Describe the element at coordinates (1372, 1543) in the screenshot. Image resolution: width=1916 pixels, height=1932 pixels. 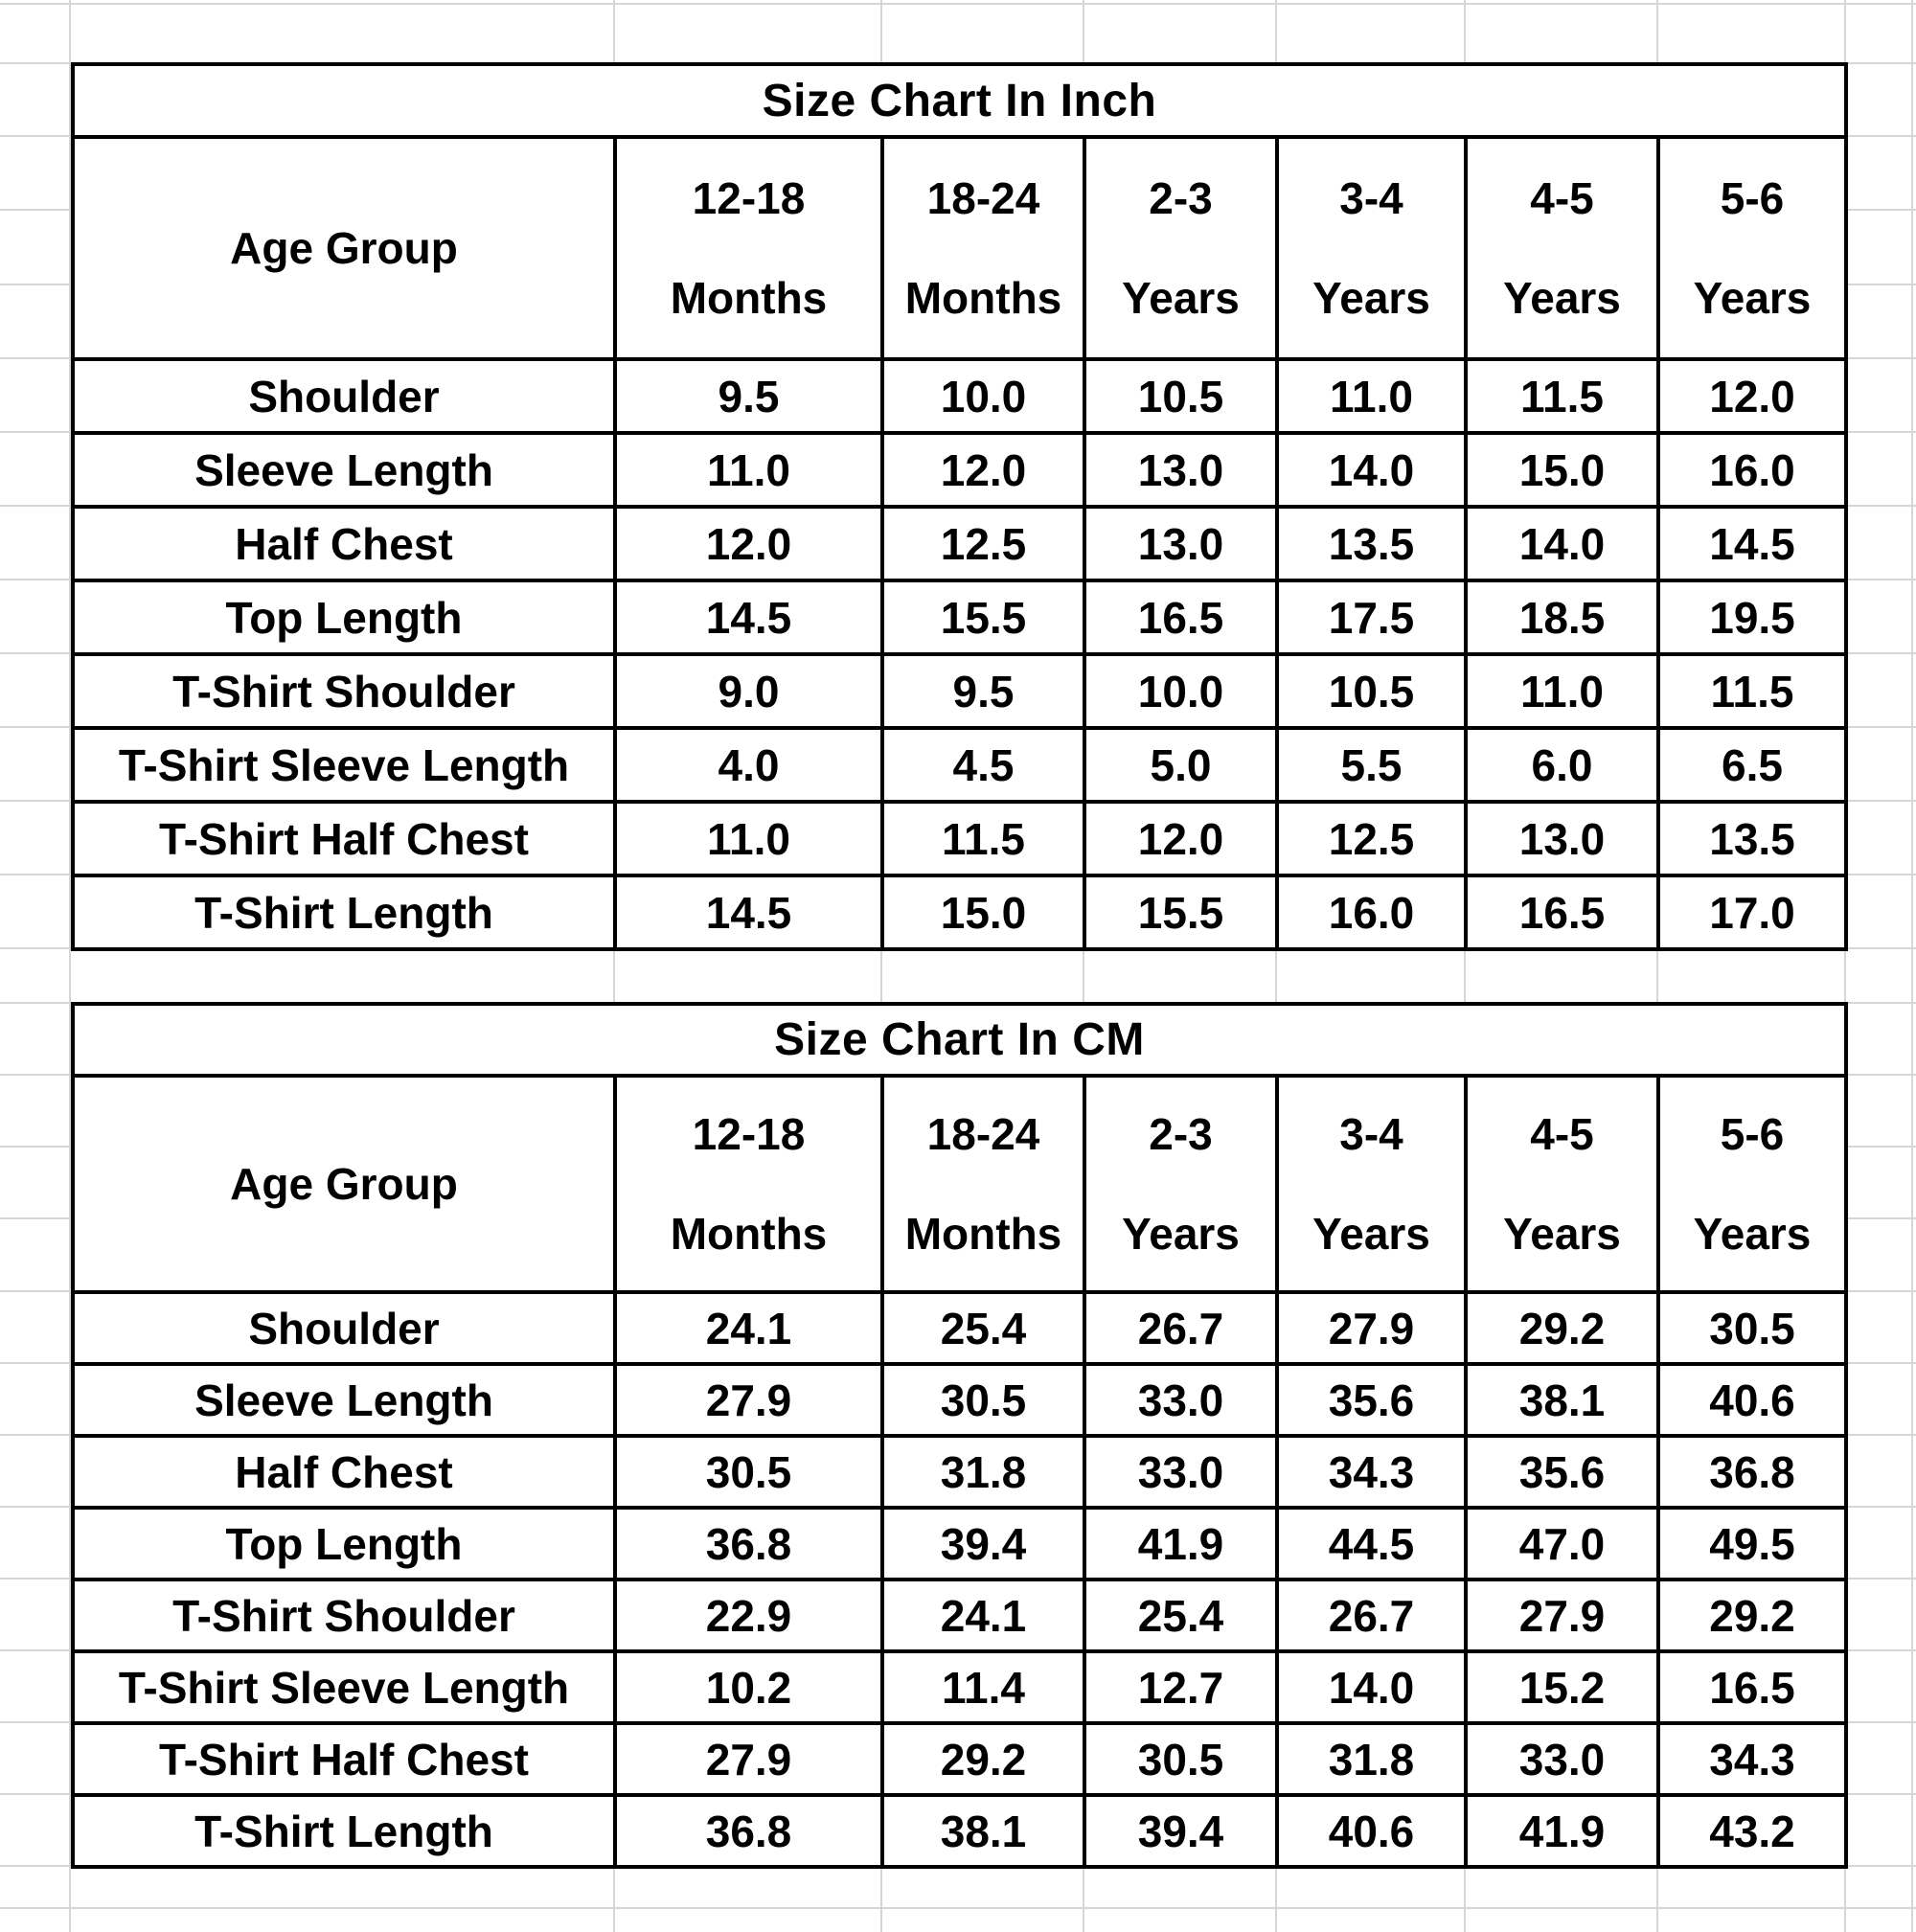
I see `measurement-value-cell: 44.5` at that location.